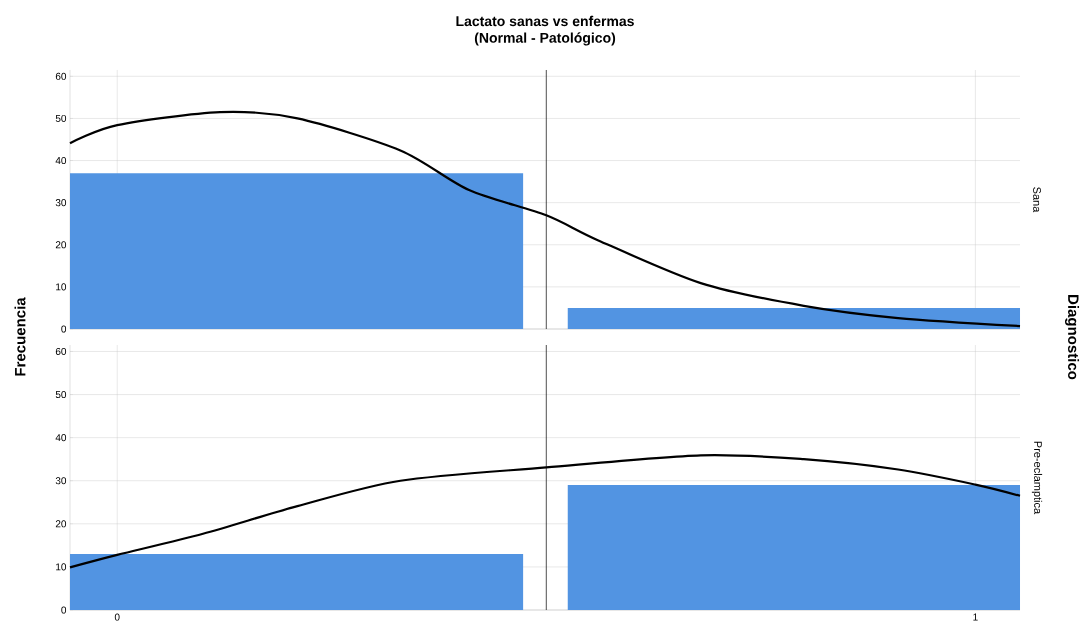 This screenshot has width=1089, height=633. What do you see at coordinates (545, 39) in the screenshot?
I see `chart-subtitle: (Normal - Patológico)` at bounding box center [545, 39].